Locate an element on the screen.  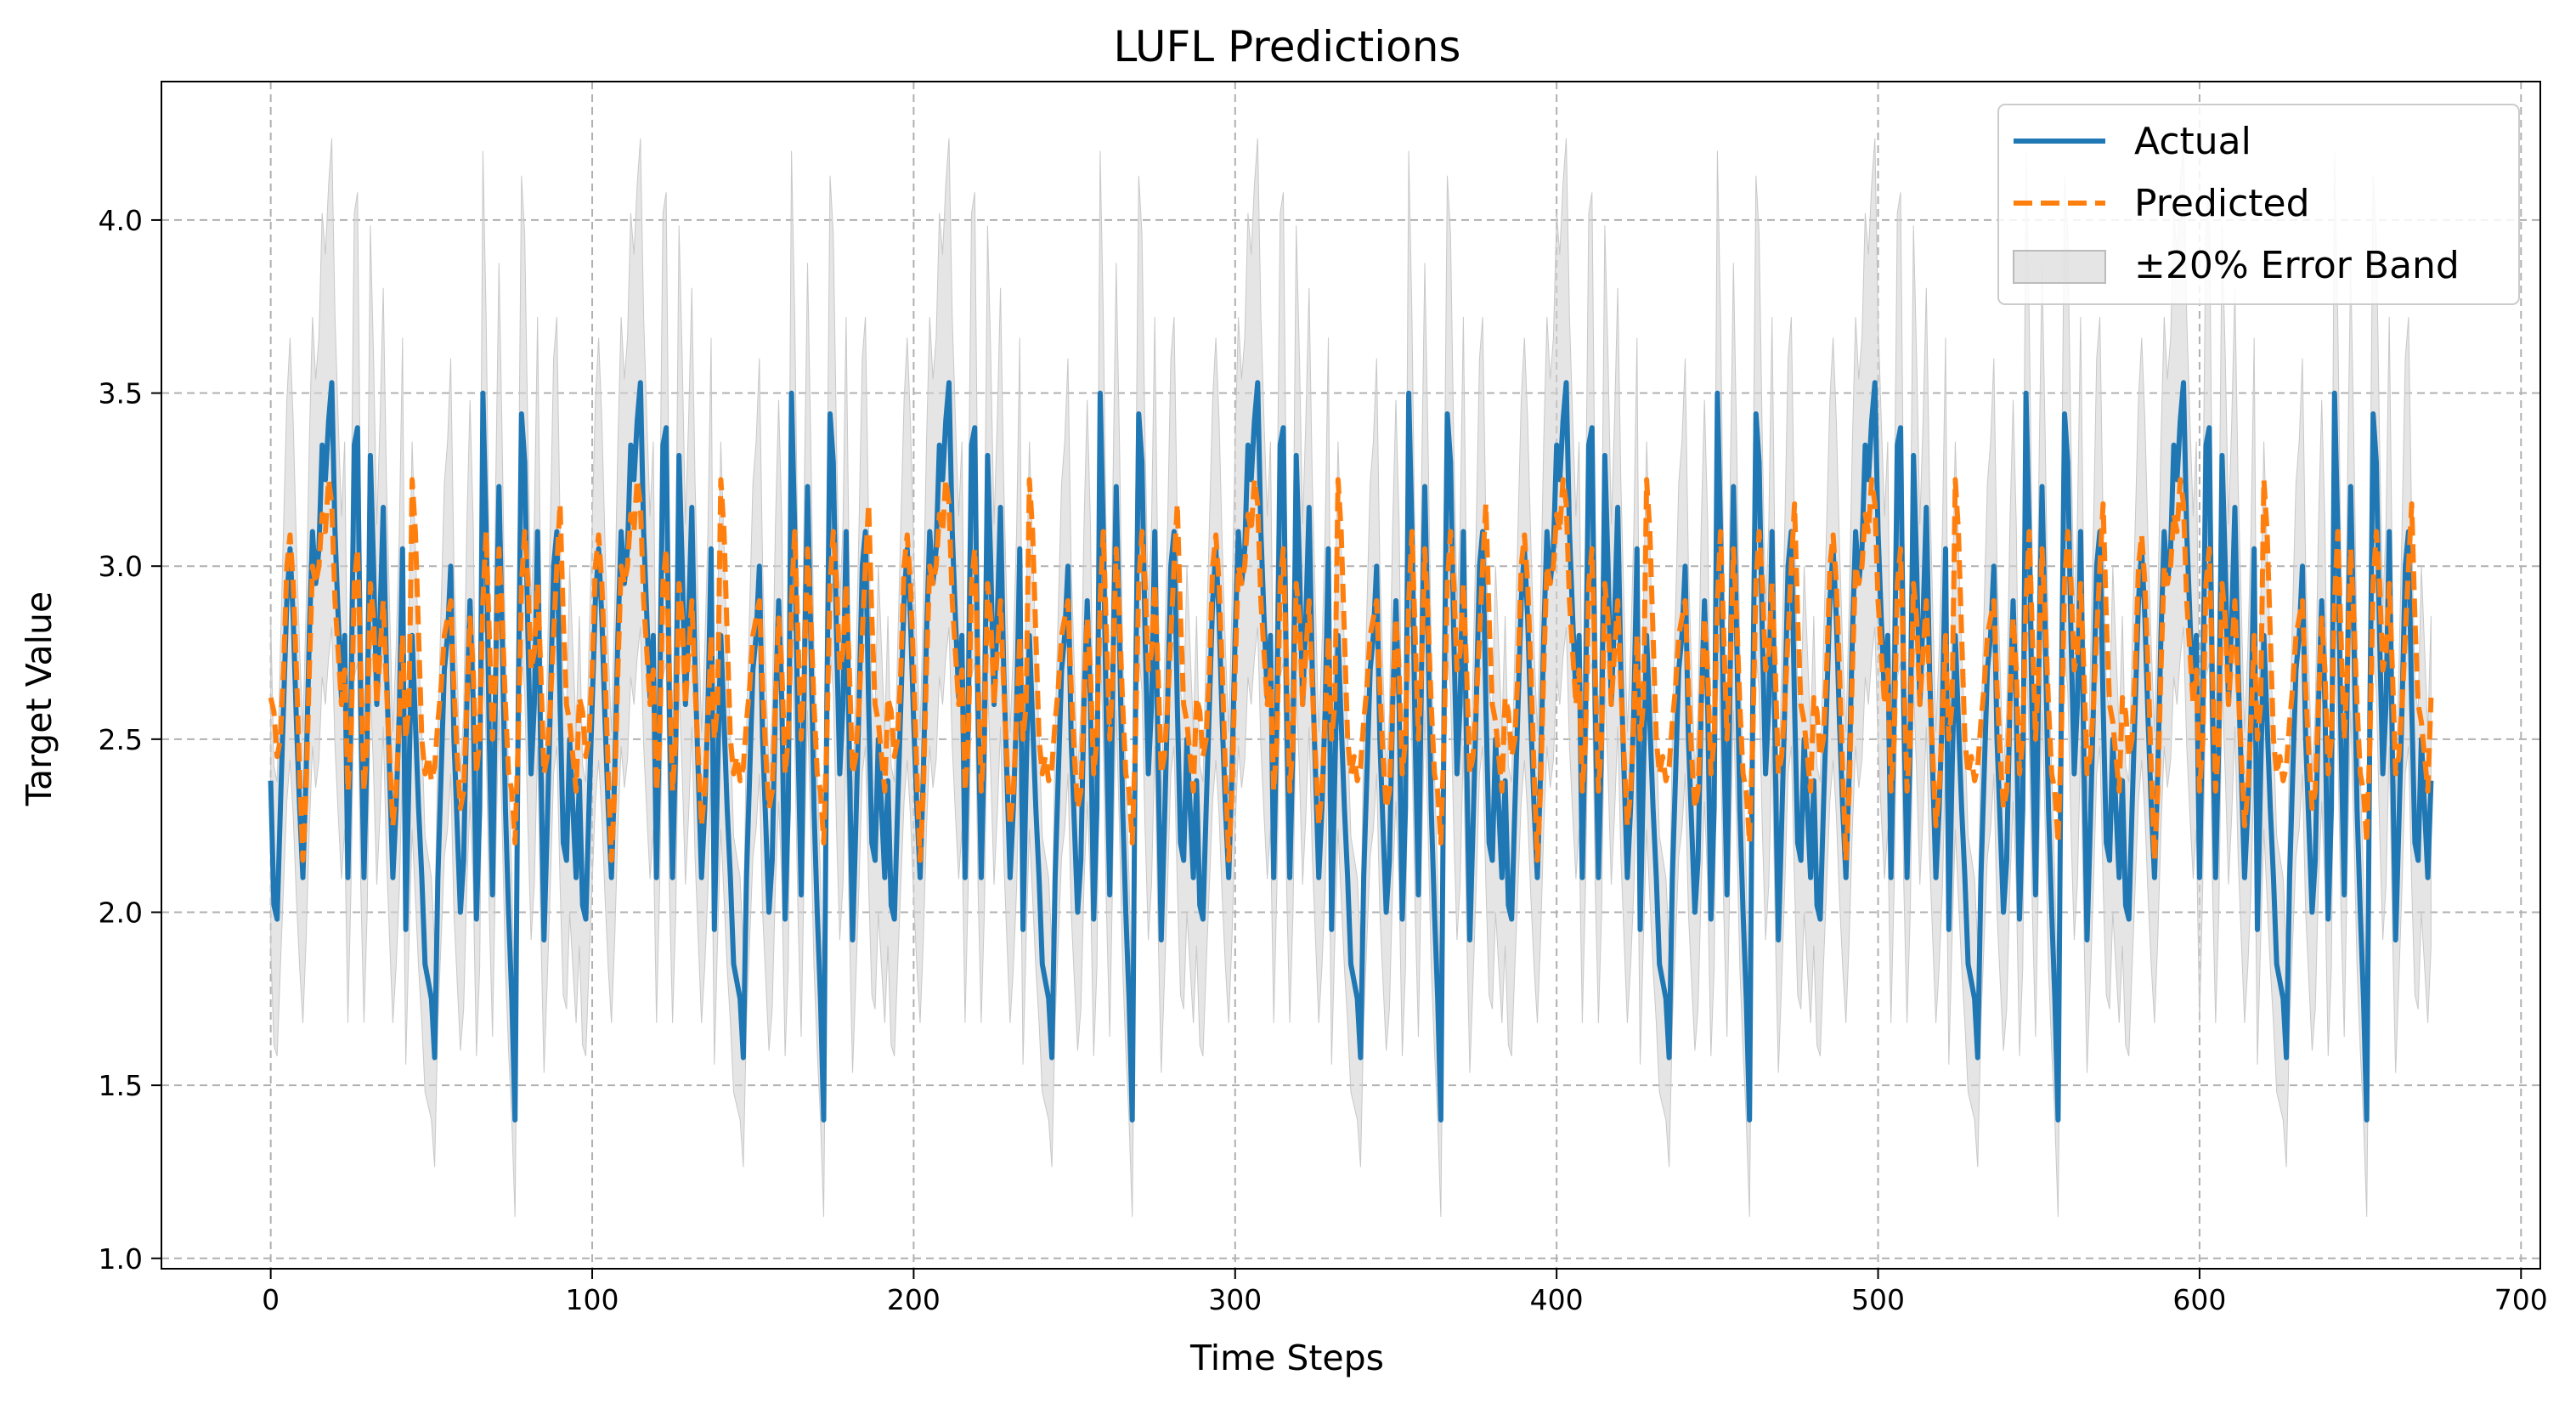
y-tick-label: 1.0 is located at coordinates (121, 1259).